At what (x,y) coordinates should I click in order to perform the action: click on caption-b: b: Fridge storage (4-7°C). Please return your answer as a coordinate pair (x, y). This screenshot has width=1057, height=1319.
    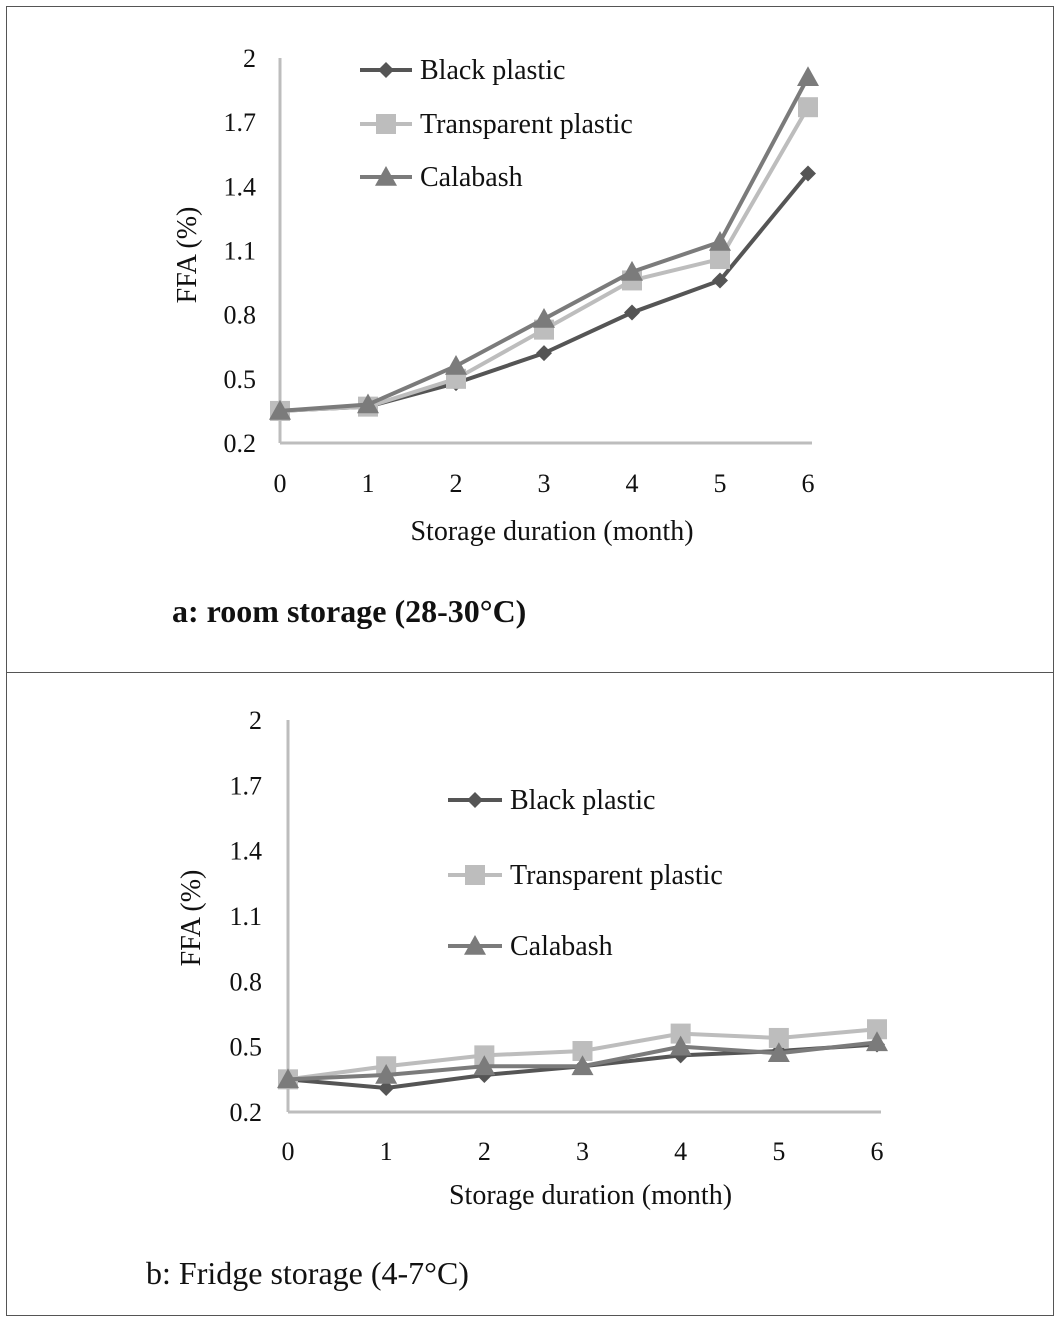
    Looking at the image, I should click on (307, 1273).